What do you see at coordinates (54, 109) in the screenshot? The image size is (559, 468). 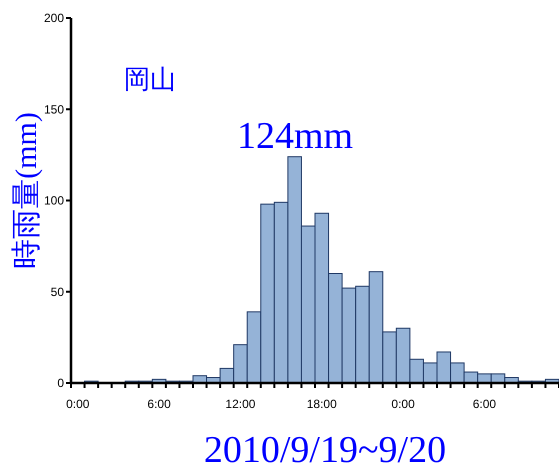 I see `y-tick-label: 150` at bounding box center [54, 109].